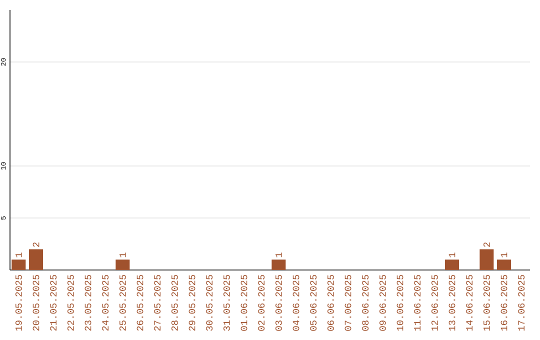 This screenshot has height=340, width=540. Describe the element at coordinates (313, 302) in the screenshot. I see `x-tick-label: 05.06.2025` at that location.